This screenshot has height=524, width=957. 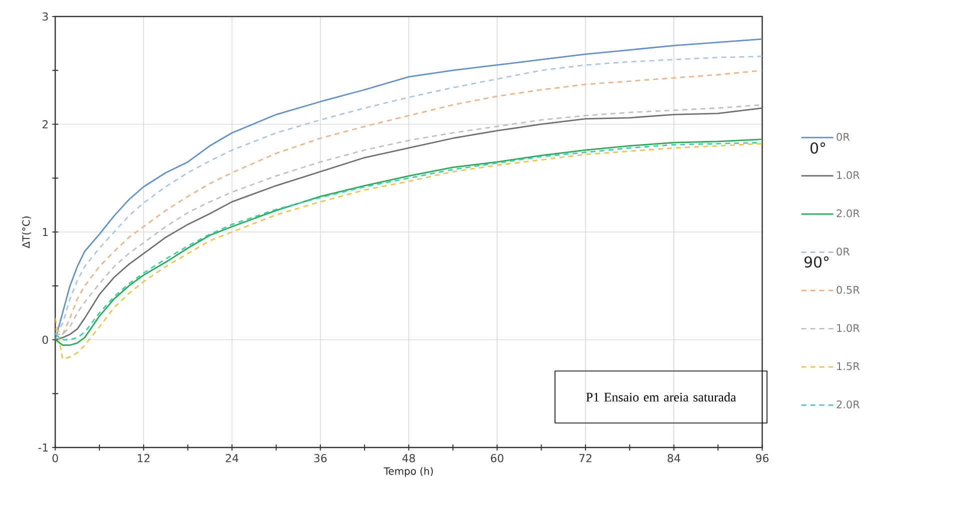 What do you see at coordinates (818, 148) in the screenshot?
I see `text: 0°` at bounding box center [818, 148].